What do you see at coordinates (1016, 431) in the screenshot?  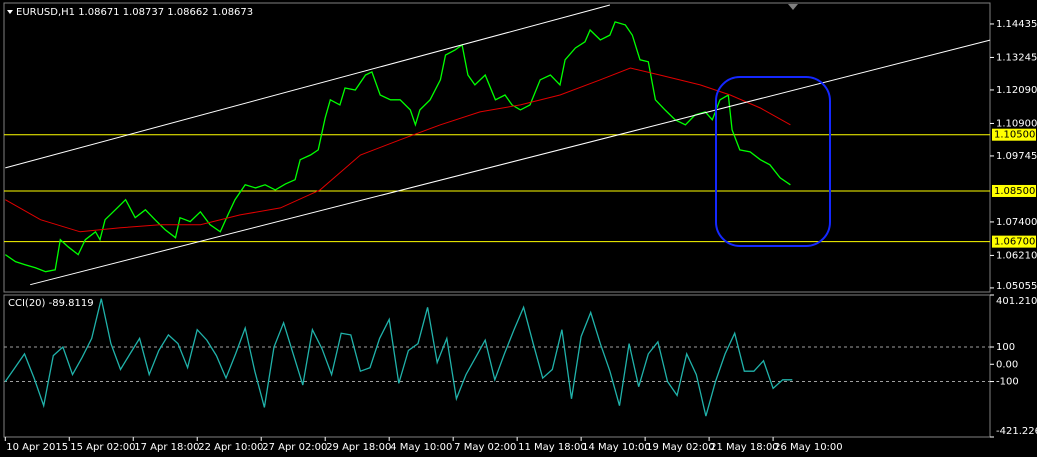 I see `y-tick-label: -421.2263` at bounding box center [1016, 431].